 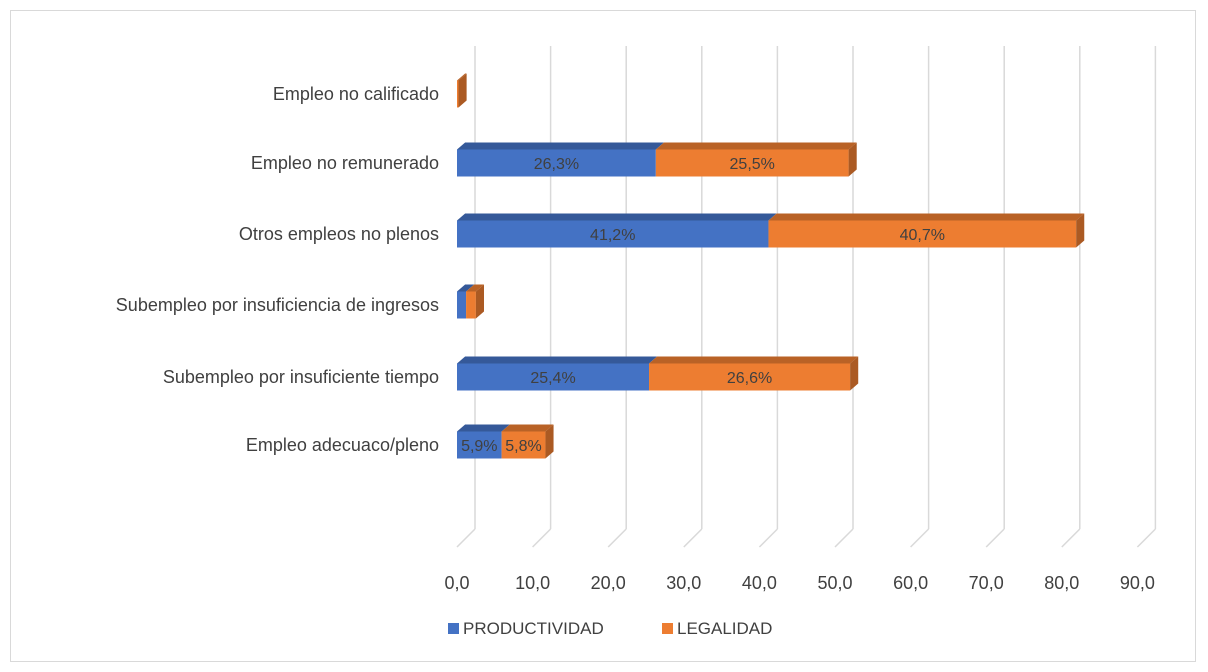 What do you see at coordinates (922, 235) in the screenshot?
I see `data-label: 40,7%` at bounding box center [922, 235].